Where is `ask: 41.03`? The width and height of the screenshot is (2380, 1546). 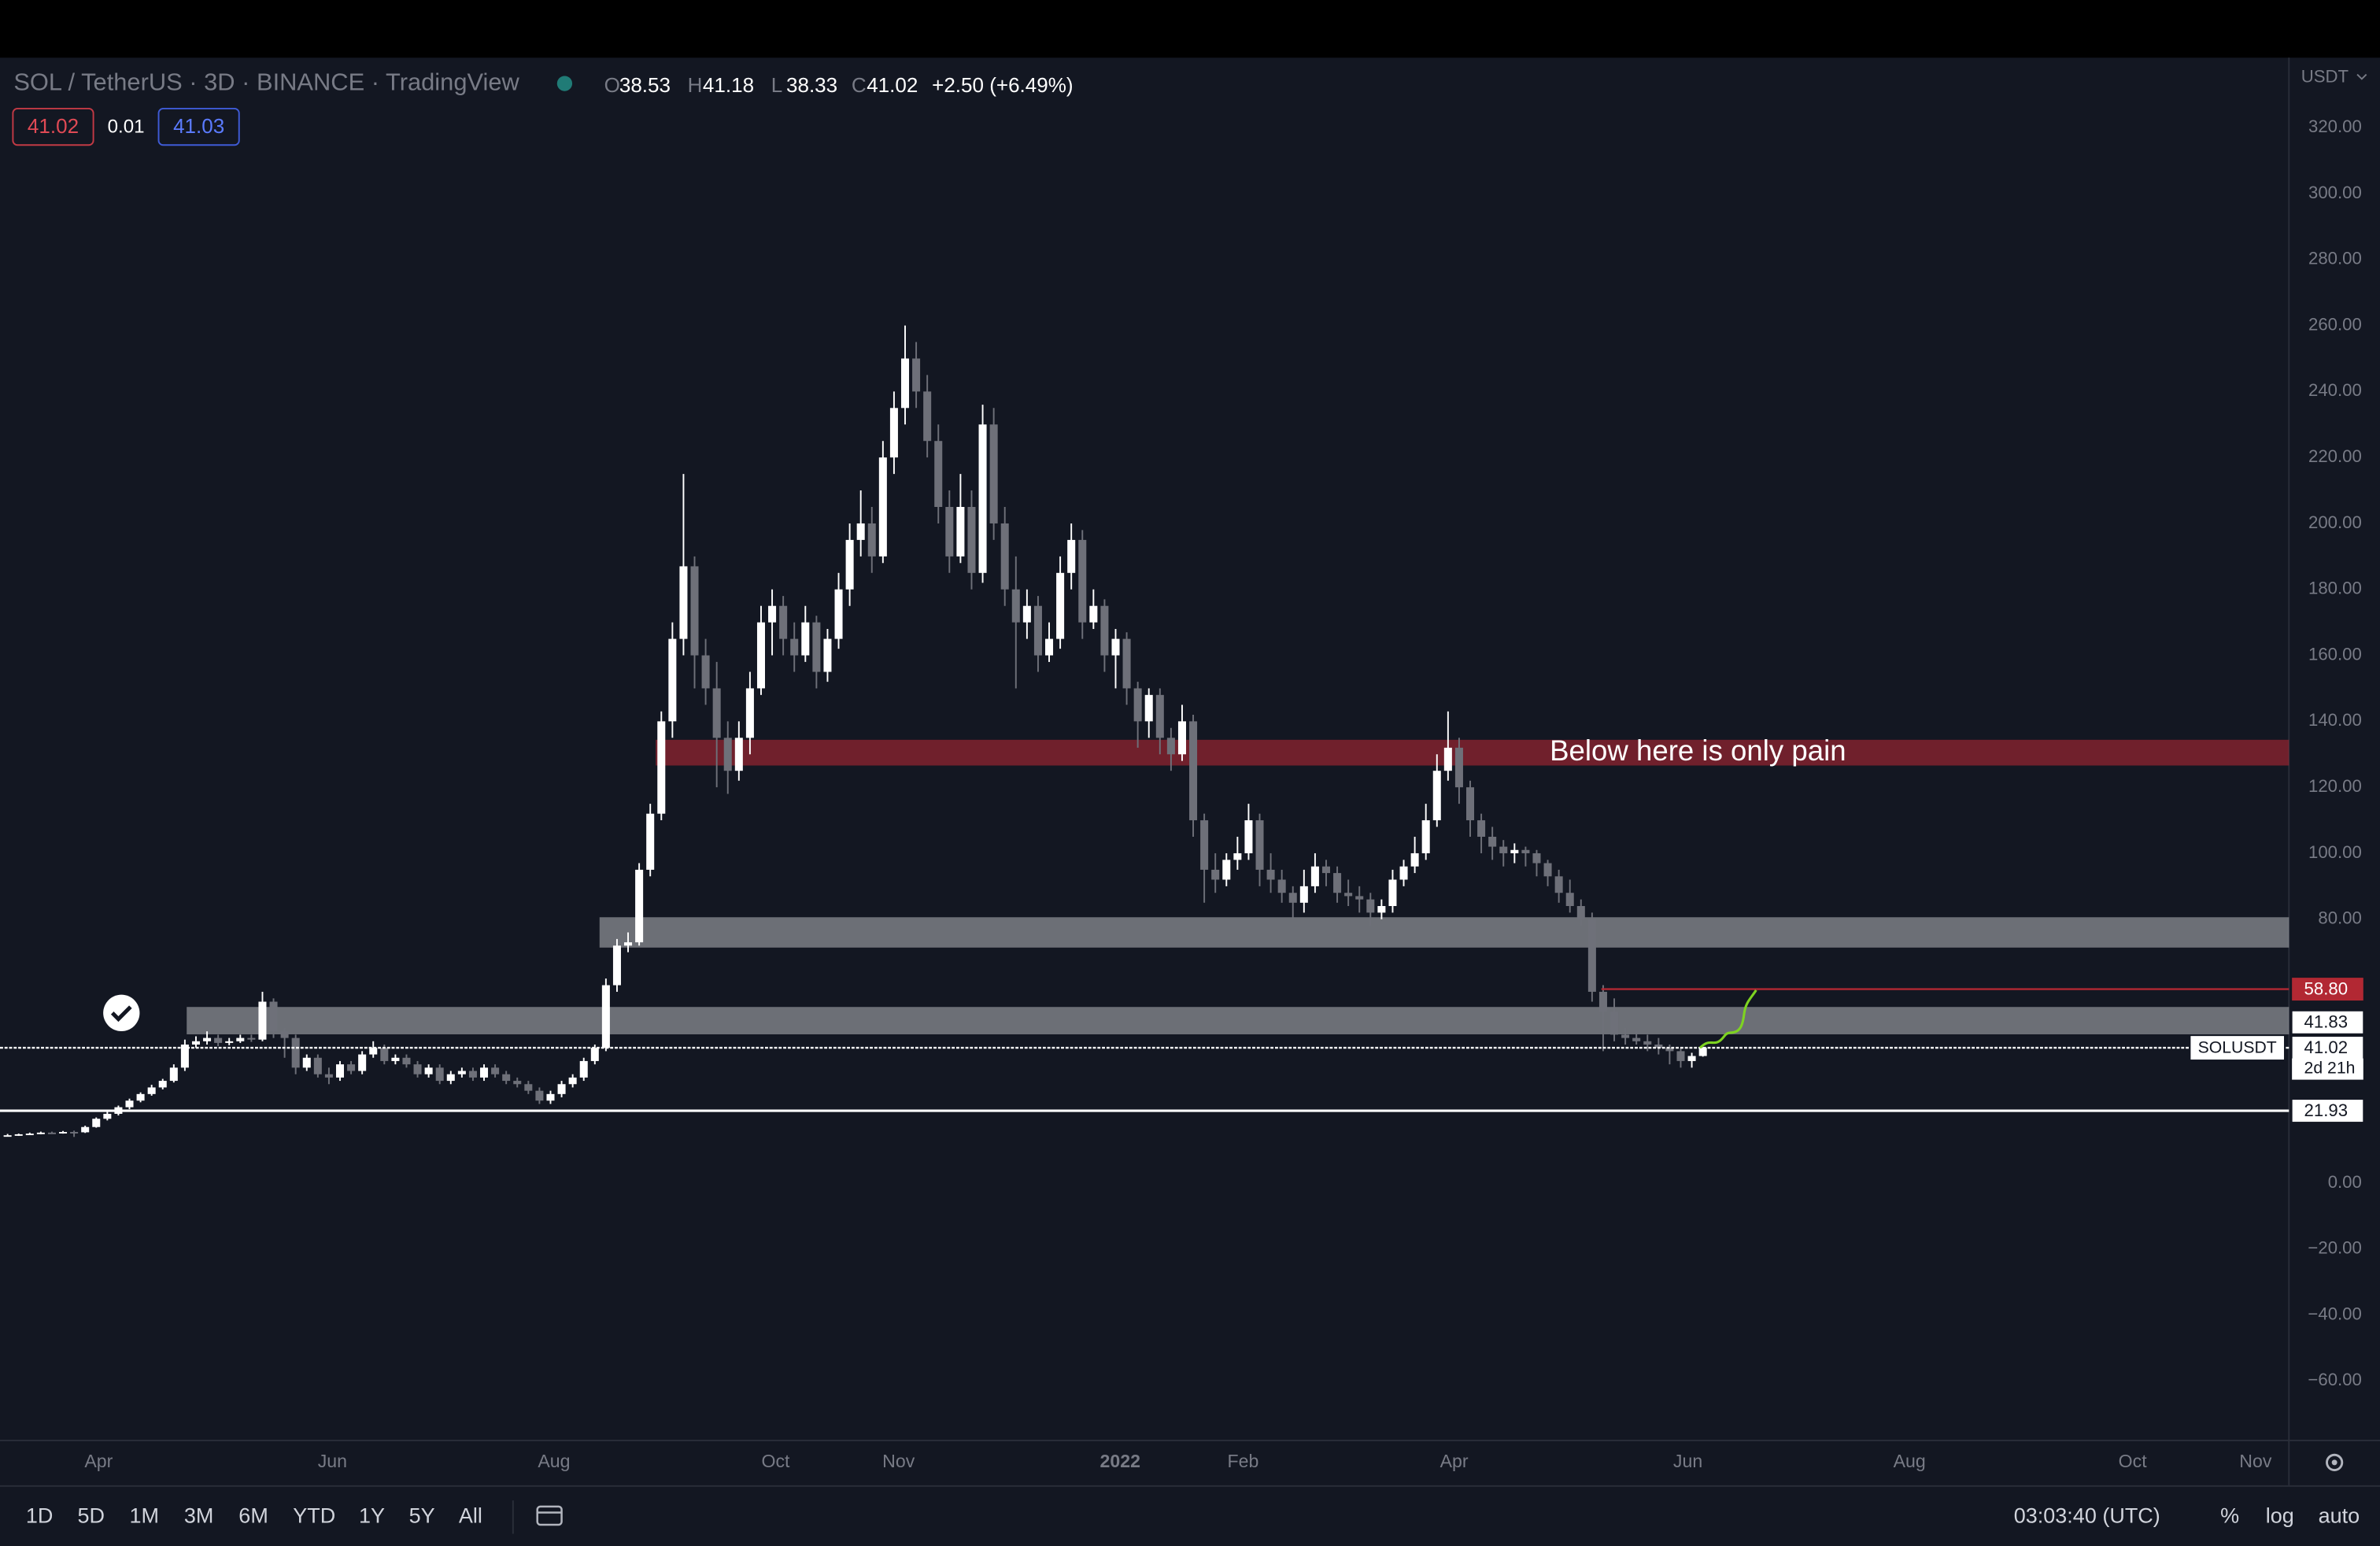 ask: 41.03 is located at coordinates (198, 126).